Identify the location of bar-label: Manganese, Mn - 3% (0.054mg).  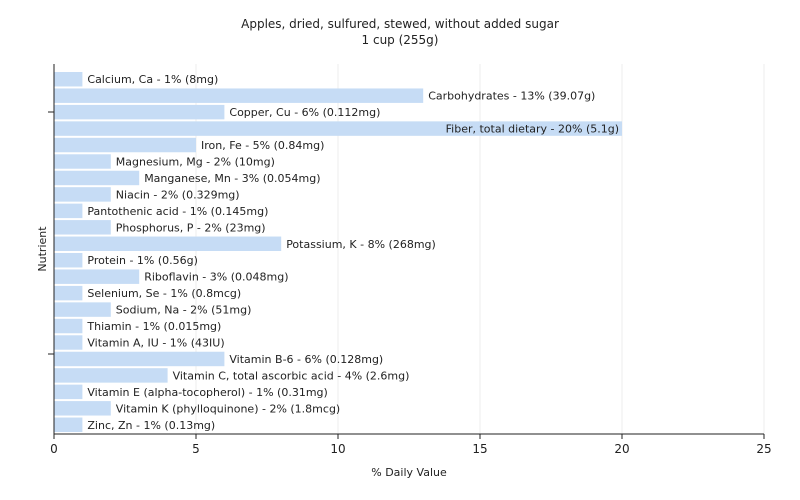
(232, 178).